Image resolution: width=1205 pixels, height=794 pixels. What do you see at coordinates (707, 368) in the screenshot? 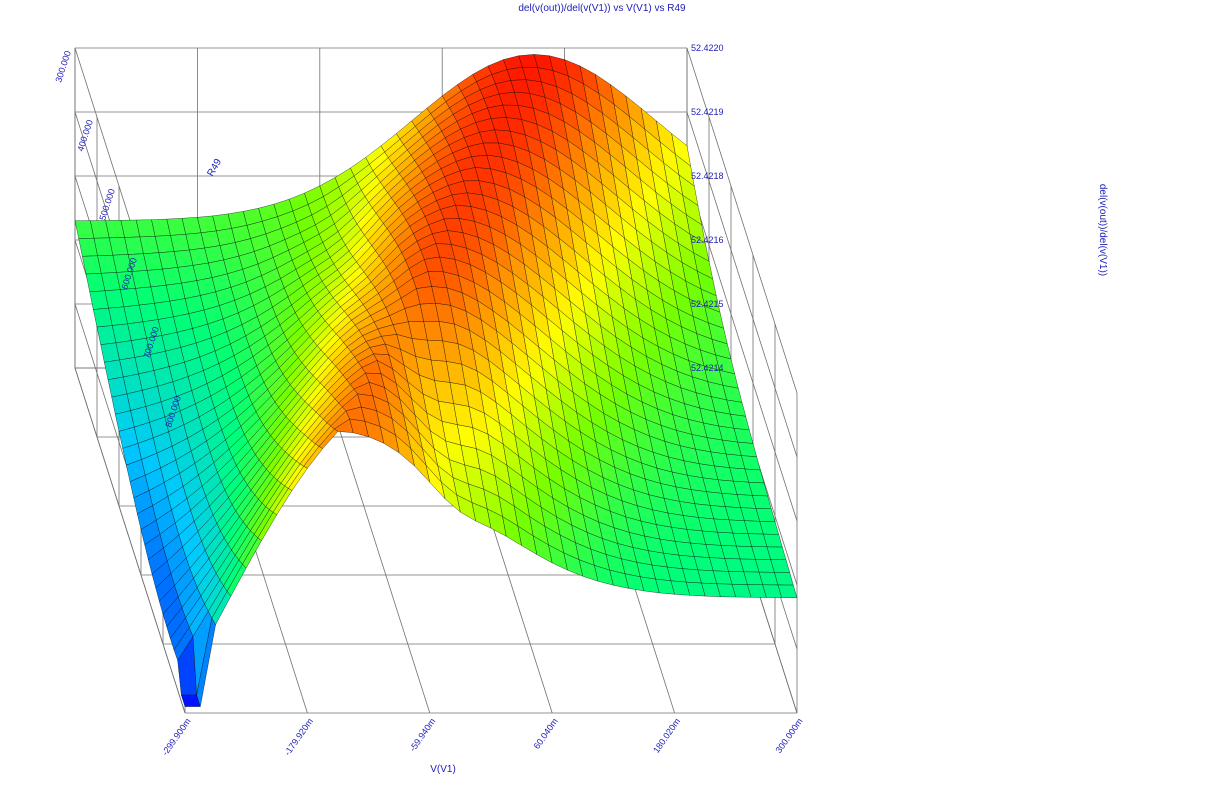
I see `z-tick-label: 52.4214` at bounding box center [707, 368].